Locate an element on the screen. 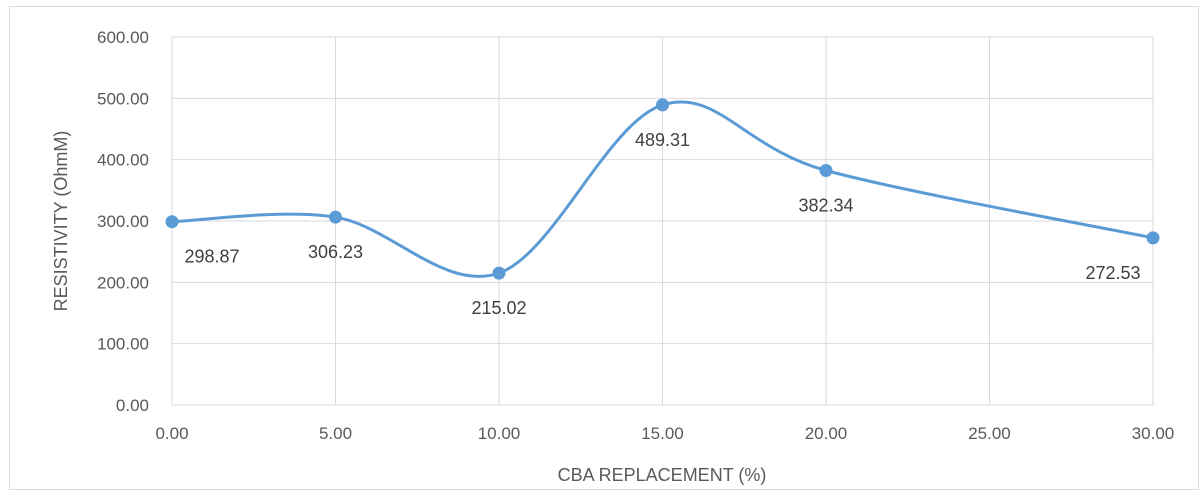 This screenshot has height=490, width=1204. data-label: 382.34 is located at coordinates (825, 205).